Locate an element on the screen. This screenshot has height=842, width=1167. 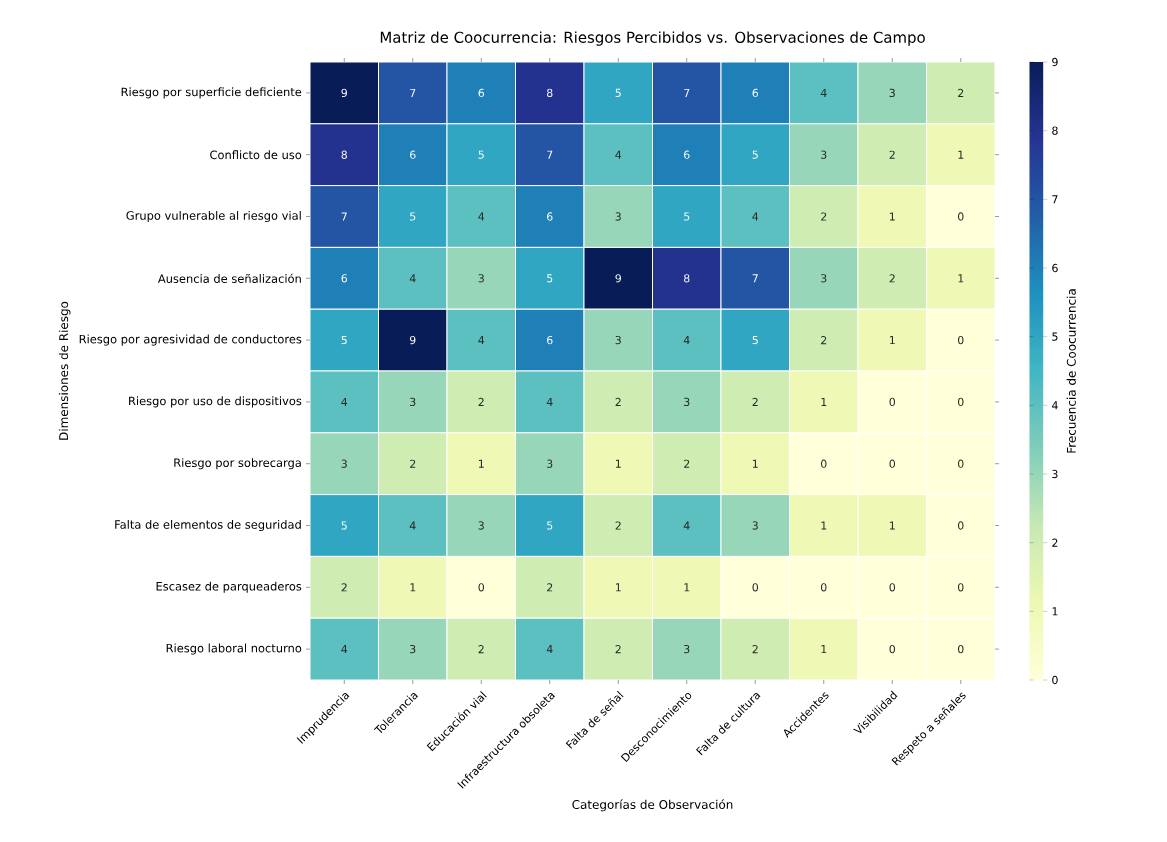
color-bar-label: 4 is located at coordinates (1054, 405).